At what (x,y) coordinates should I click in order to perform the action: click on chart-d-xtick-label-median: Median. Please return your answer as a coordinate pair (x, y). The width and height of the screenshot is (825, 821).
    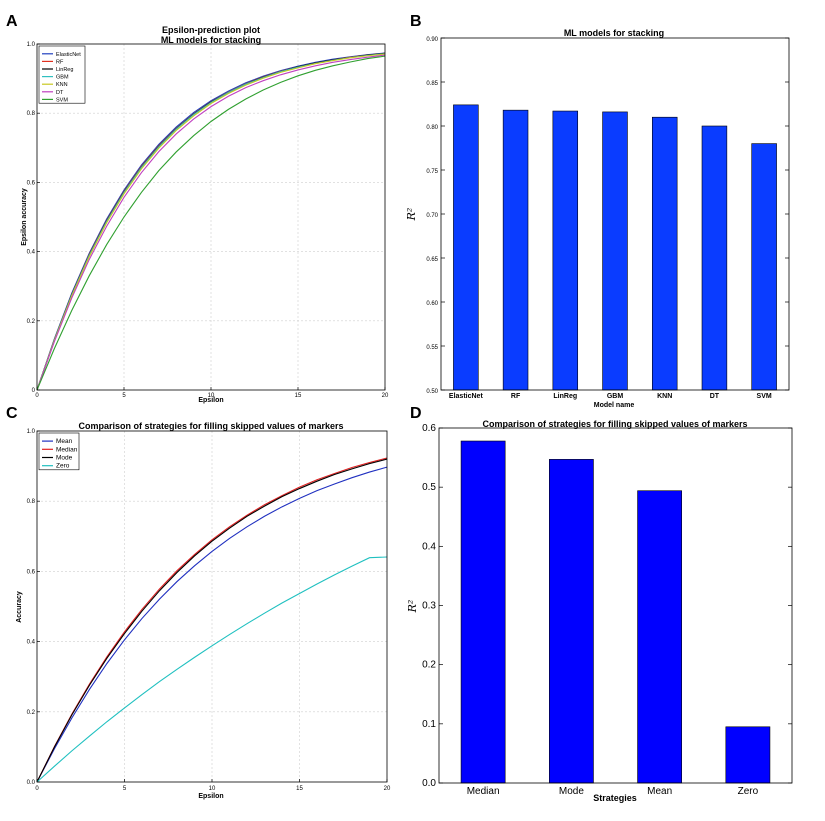
    Looking at the image, I should click on (483, 791).